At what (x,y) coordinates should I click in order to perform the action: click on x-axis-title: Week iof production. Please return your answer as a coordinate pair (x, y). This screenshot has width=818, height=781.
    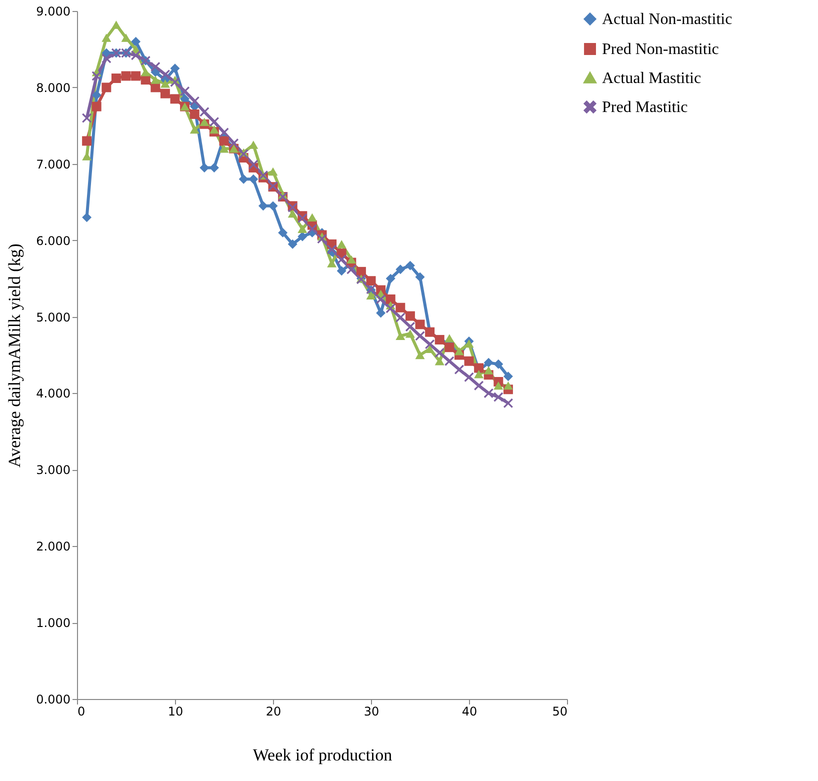
    Looking at the image, I should click on (322, 755).